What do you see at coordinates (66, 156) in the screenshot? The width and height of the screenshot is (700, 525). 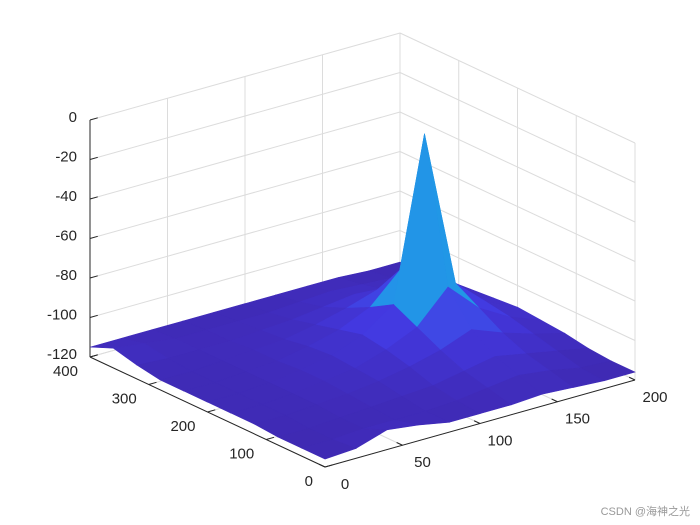 I see `z-tick-label: -20` at bounding box center [66, 156].